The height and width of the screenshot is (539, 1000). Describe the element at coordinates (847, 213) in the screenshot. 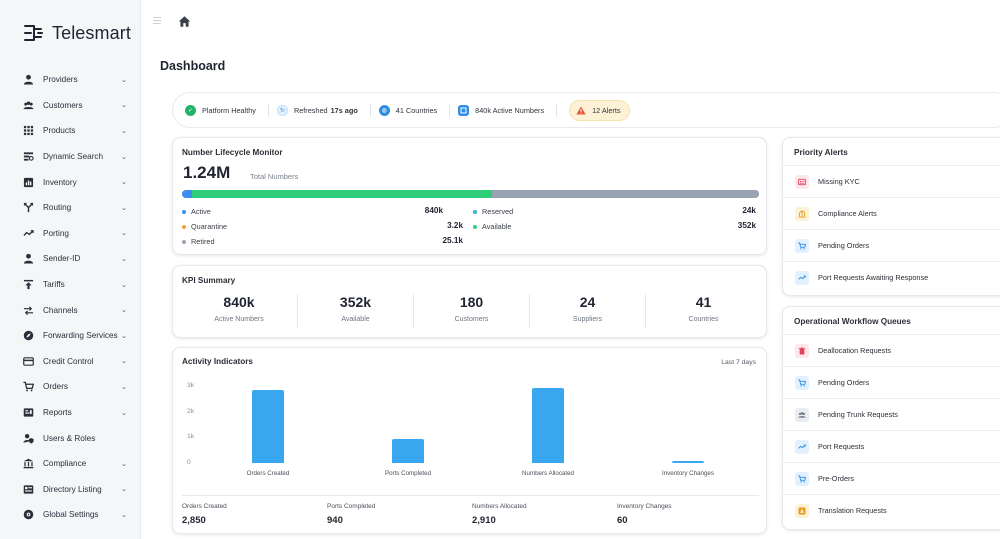

I see `list-item-label: Compliance Alerts` at that location.